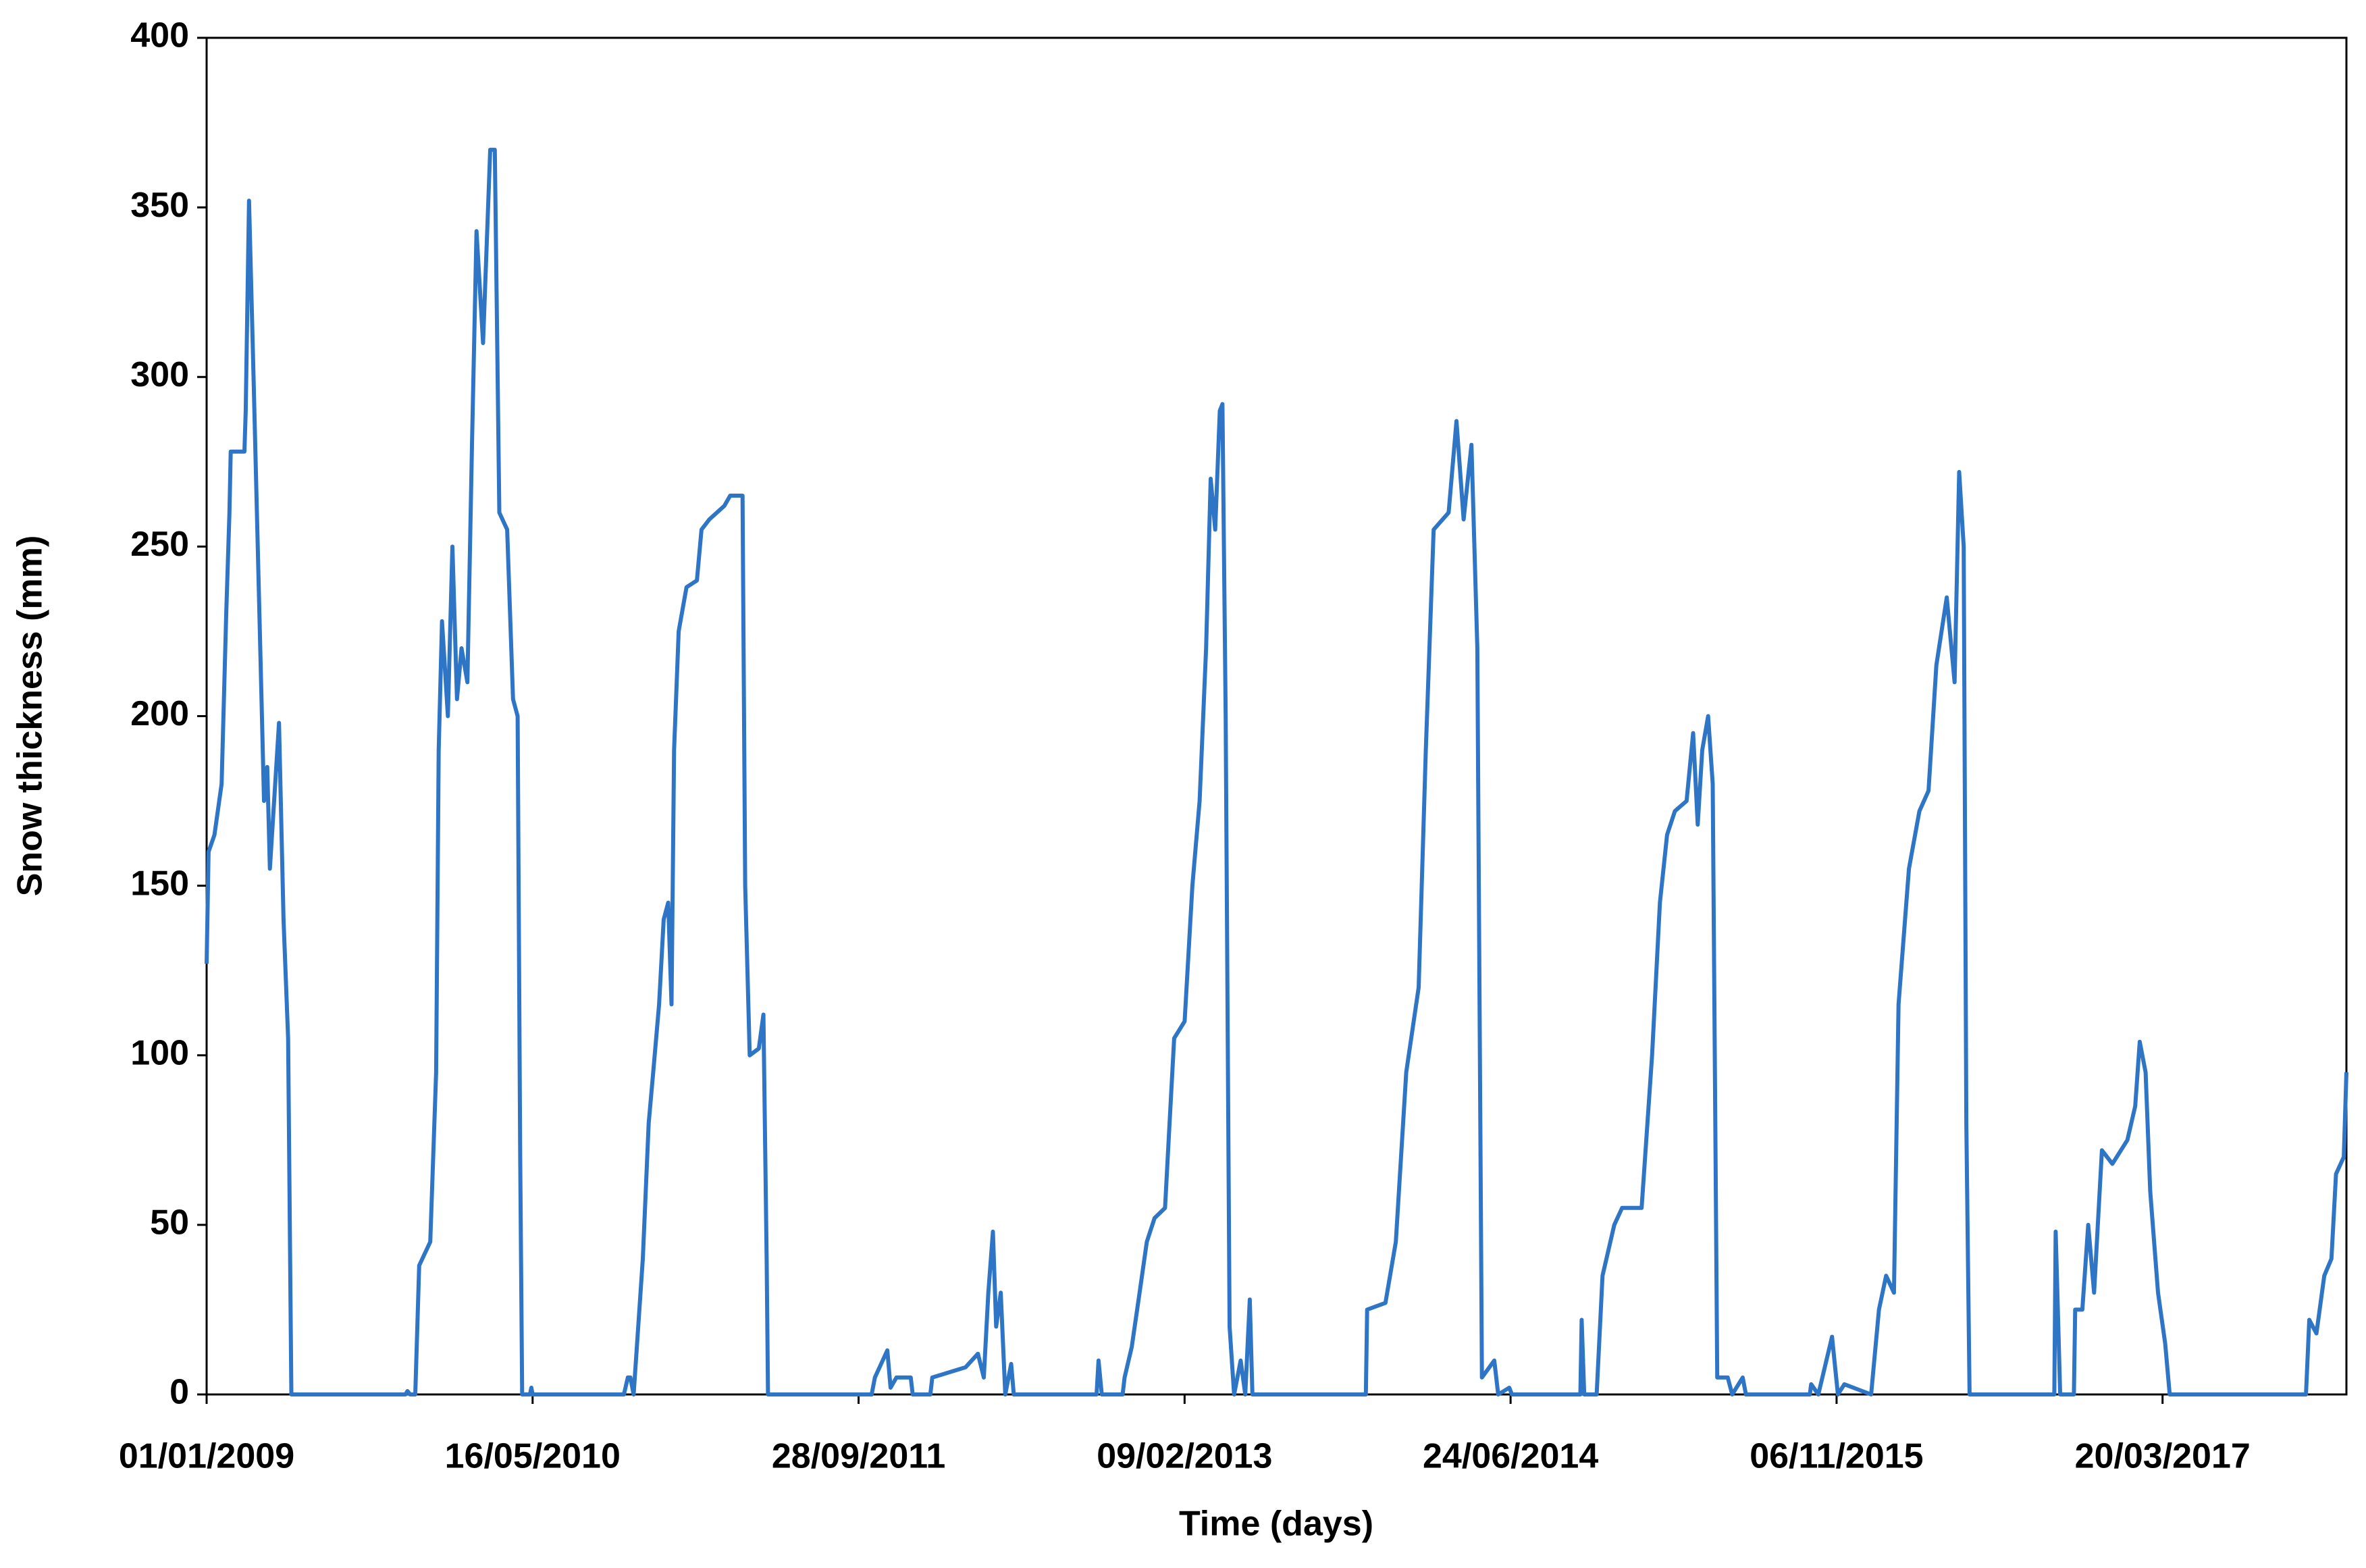 This screenshot has width=2366, height=1568. What do you see at coordinates (1184, 1456) in the screenshot?
I see `x-tick-label: 09/02/2013` at bounding box center [1184, 1456].